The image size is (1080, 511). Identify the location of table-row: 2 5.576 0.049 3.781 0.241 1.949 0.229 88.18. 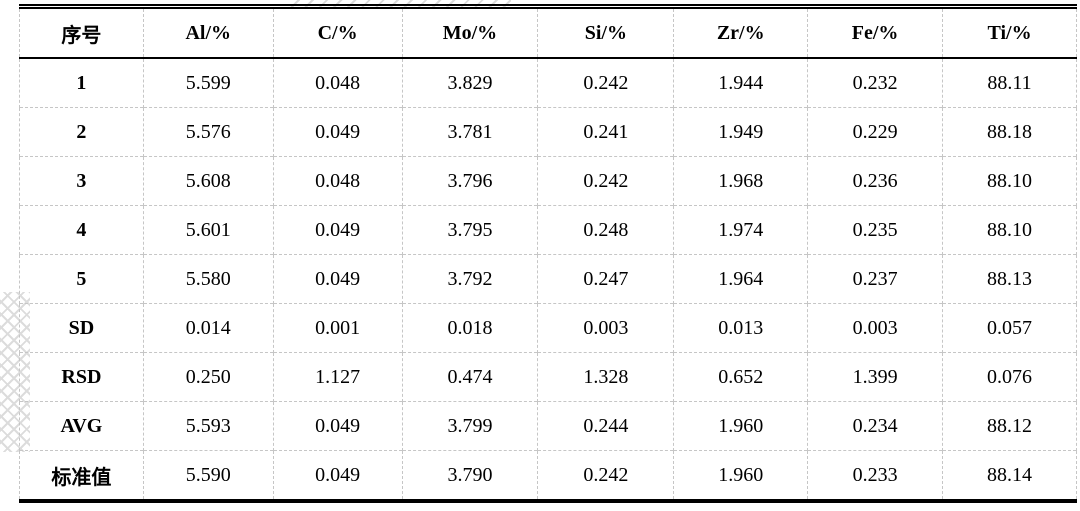
(548, 132).